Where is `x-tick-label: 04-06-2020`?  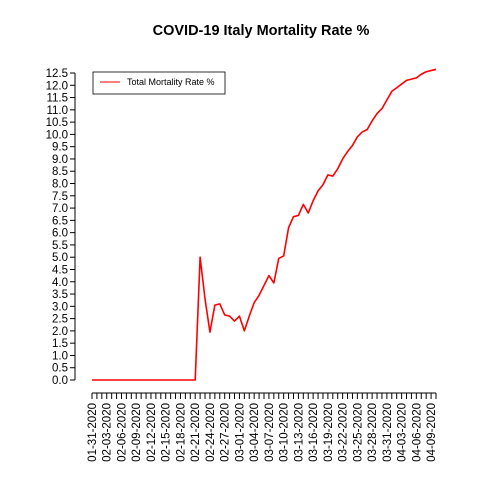
x-tick-label: 04-06-2020 is located at coordinates (417, 432).